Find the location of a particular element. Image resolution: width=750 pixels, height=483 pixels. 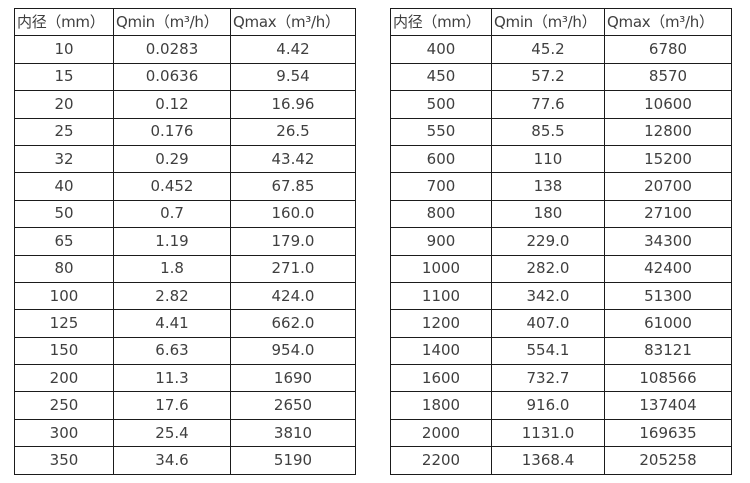

table-cell: 80 is located at coordinates (64, 268).